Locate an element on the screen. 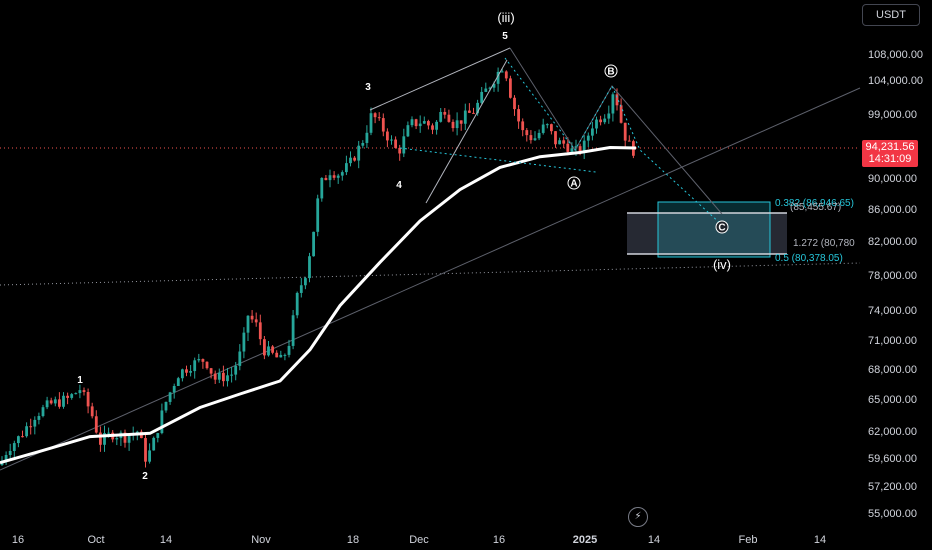  last-price-tag: 94,231.56 14:31:09 is located at coordinates (890, 153).